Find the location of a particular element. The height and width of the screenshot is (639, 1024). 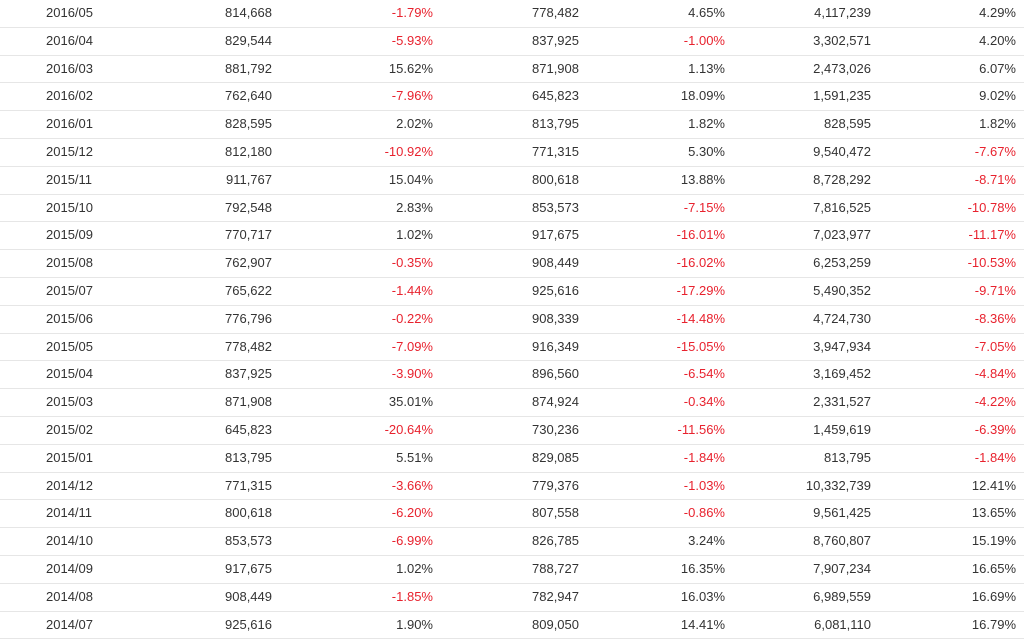

table-cell: 13.65% is located at coordinates (993, 513).